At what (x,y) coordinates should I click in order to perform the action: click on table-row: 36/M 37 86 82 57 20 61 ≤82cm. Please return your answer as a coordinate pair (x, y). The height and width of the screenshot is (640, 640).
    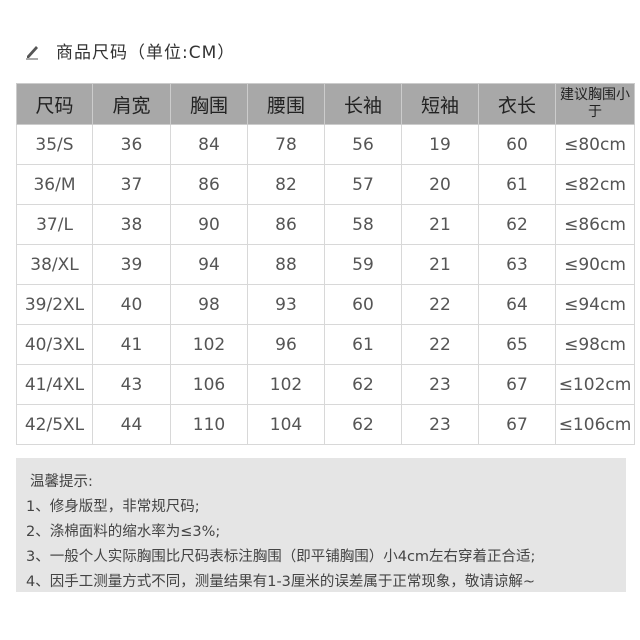
    Looking at the image, I should click on (325, 184).